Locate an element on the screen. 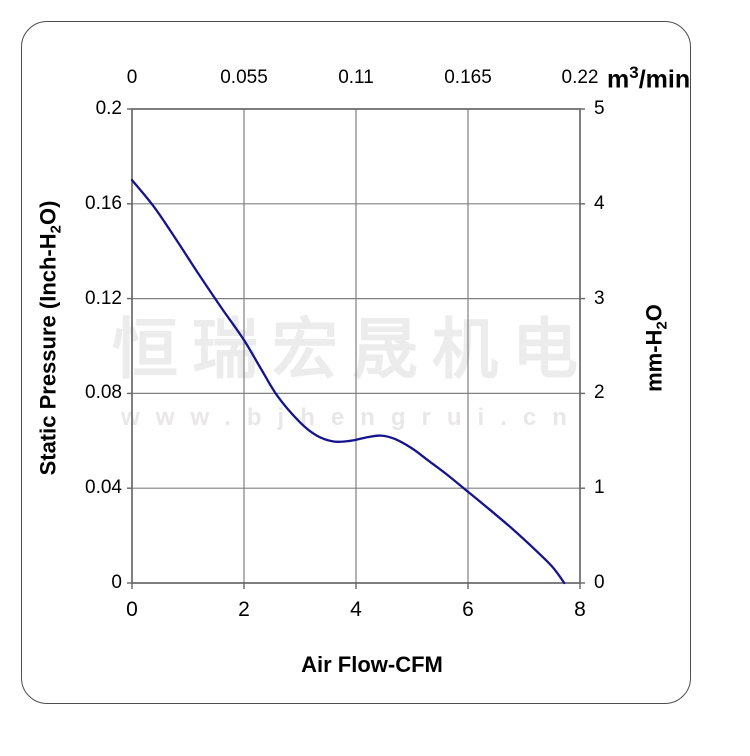 Image resolution: width=750 pixels, height=756 pixels. left-axis-tick-label: 0 is located at coordinates (116, 582).